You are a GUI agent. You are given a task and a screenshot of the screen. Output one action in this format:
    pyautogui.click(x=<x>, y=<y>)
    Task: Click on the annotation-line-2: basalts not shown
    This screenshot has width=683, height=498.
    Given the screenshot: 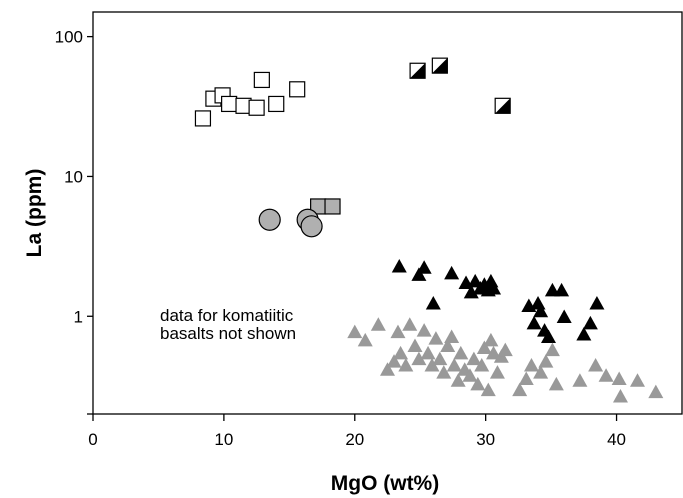 What is the action you would take?
    pyautogui.click(x=228, y=333)
    